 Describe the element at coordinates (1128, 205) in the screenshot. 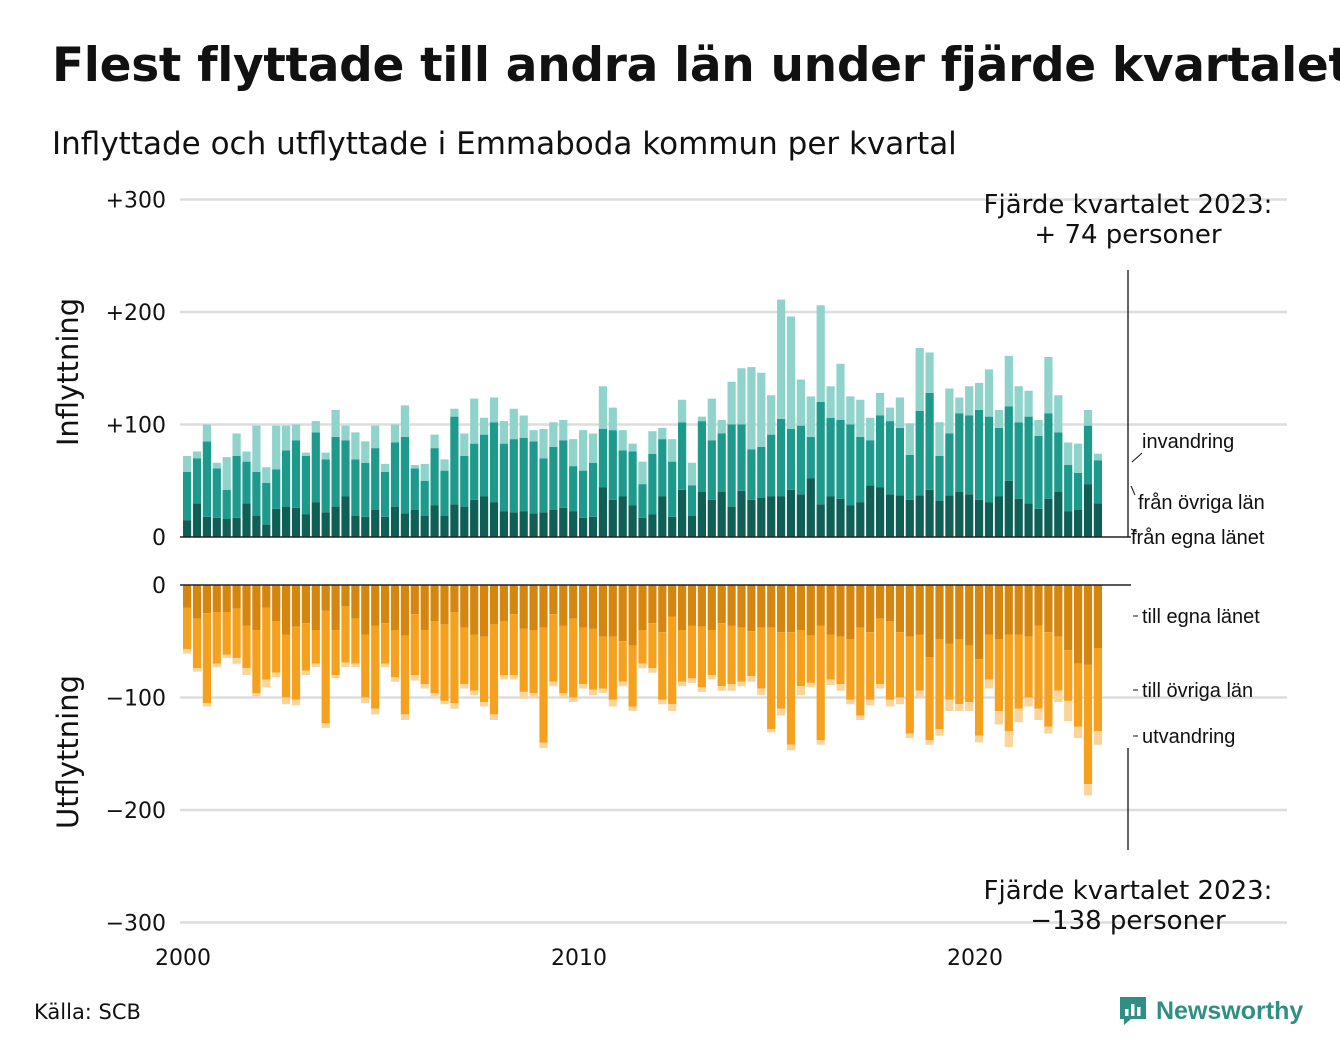

I see `in-annotation-title: Fjärde kvartalet 2023:` at that location.